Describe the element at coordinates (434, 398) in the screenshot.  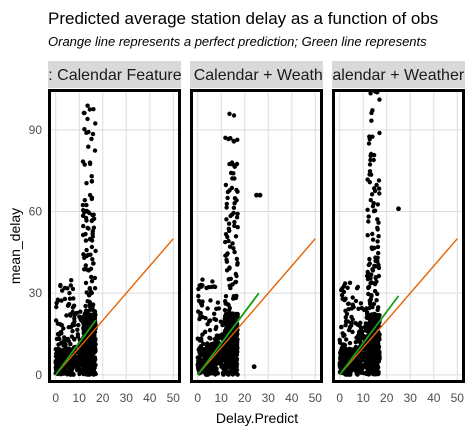
I see `x-tick-label: 40` at that location.